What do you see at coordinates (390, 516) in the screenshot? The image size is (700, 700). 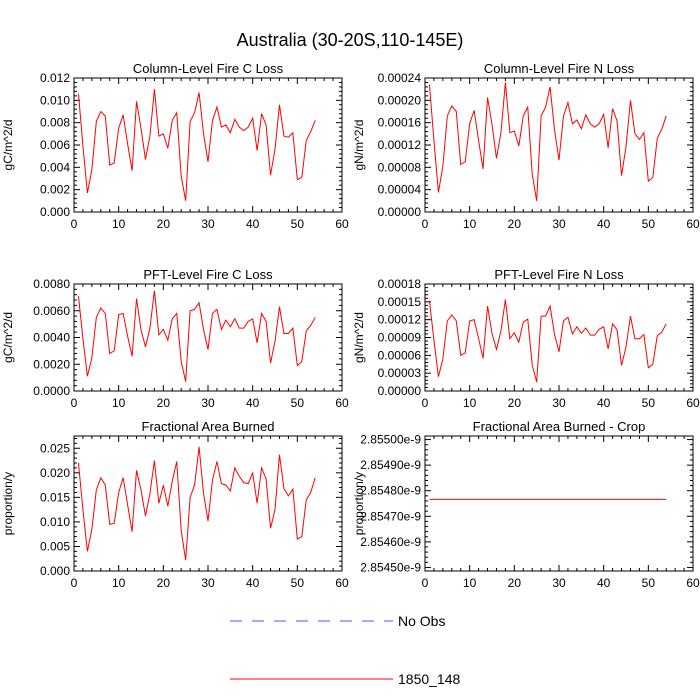 I see `y-tick-label: 2.85470e-9` at bounding box center [390, 516].